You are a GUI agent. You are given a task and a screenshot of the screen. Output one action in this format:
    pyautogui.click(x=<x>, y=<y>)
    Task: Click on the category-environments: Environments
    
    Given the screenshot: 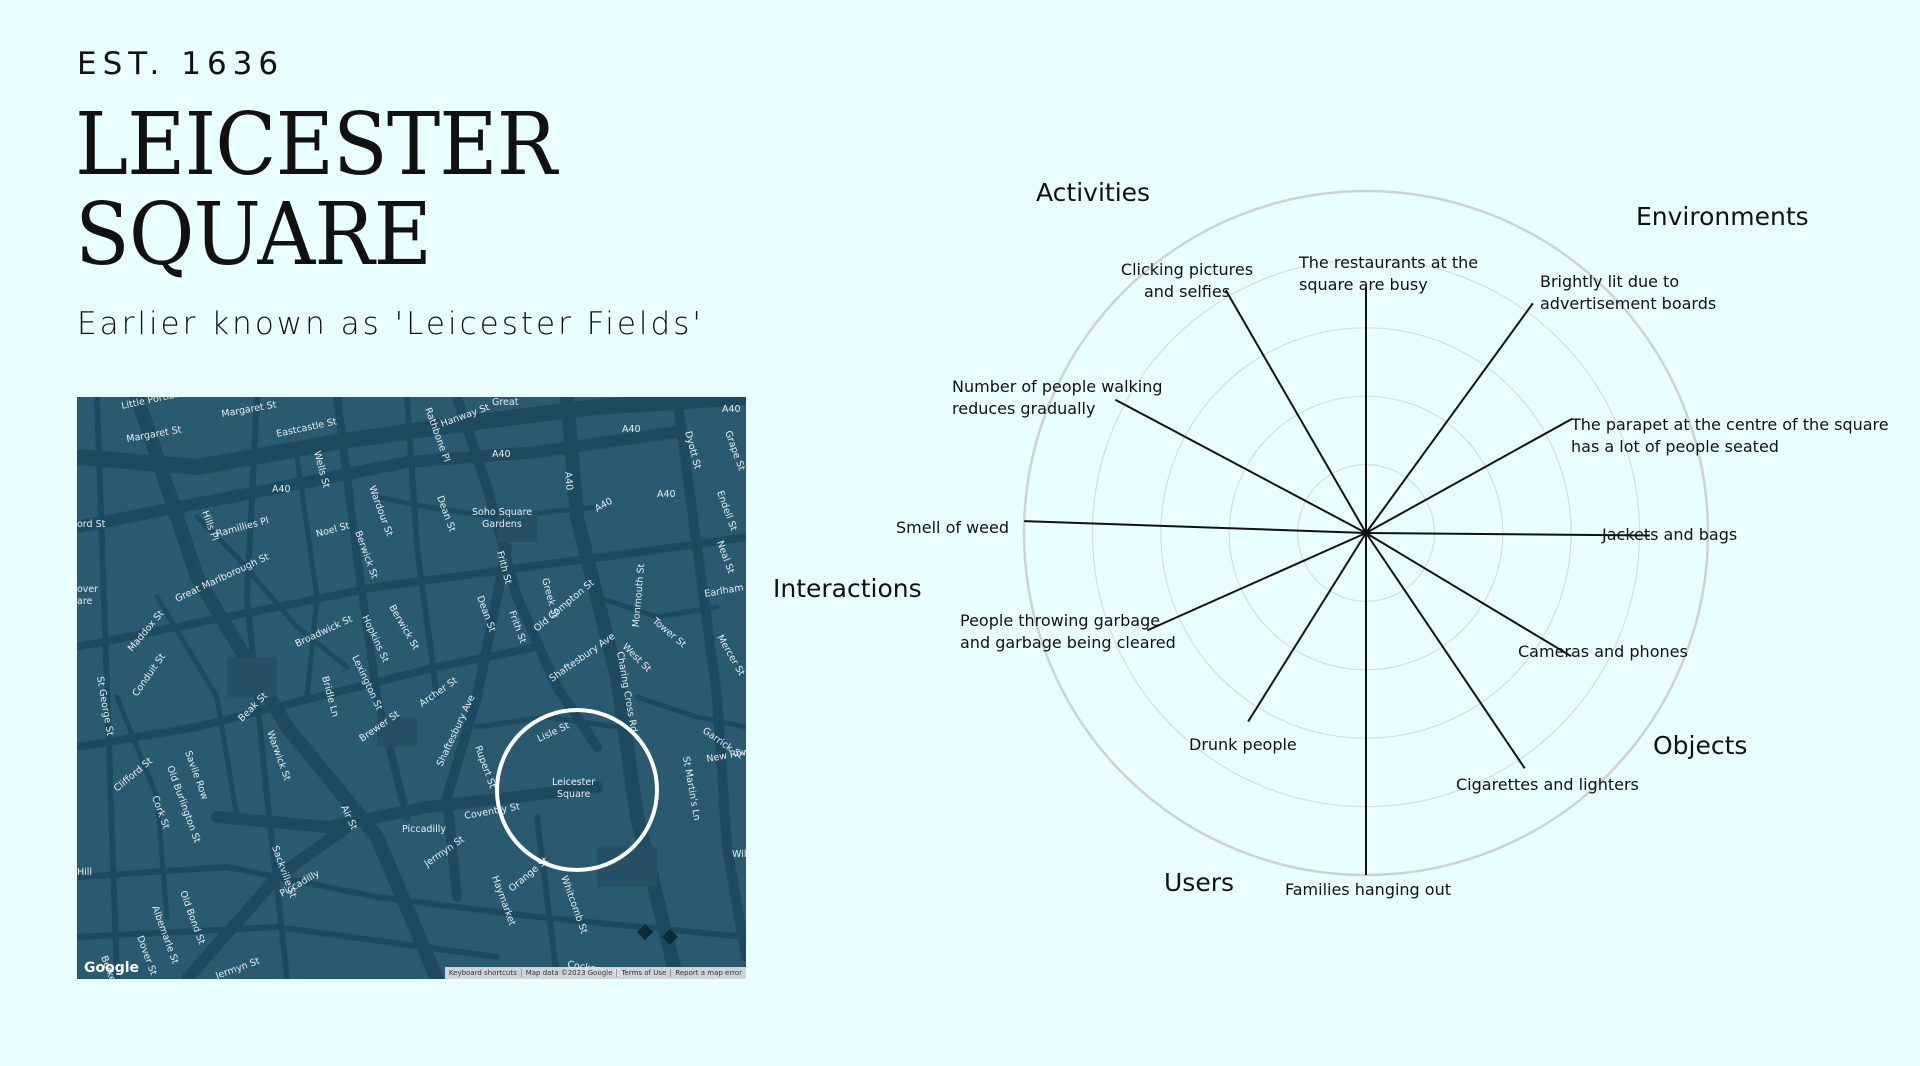 What is the action you would take?
    pyautogui.click(x=1722, y=216)
    